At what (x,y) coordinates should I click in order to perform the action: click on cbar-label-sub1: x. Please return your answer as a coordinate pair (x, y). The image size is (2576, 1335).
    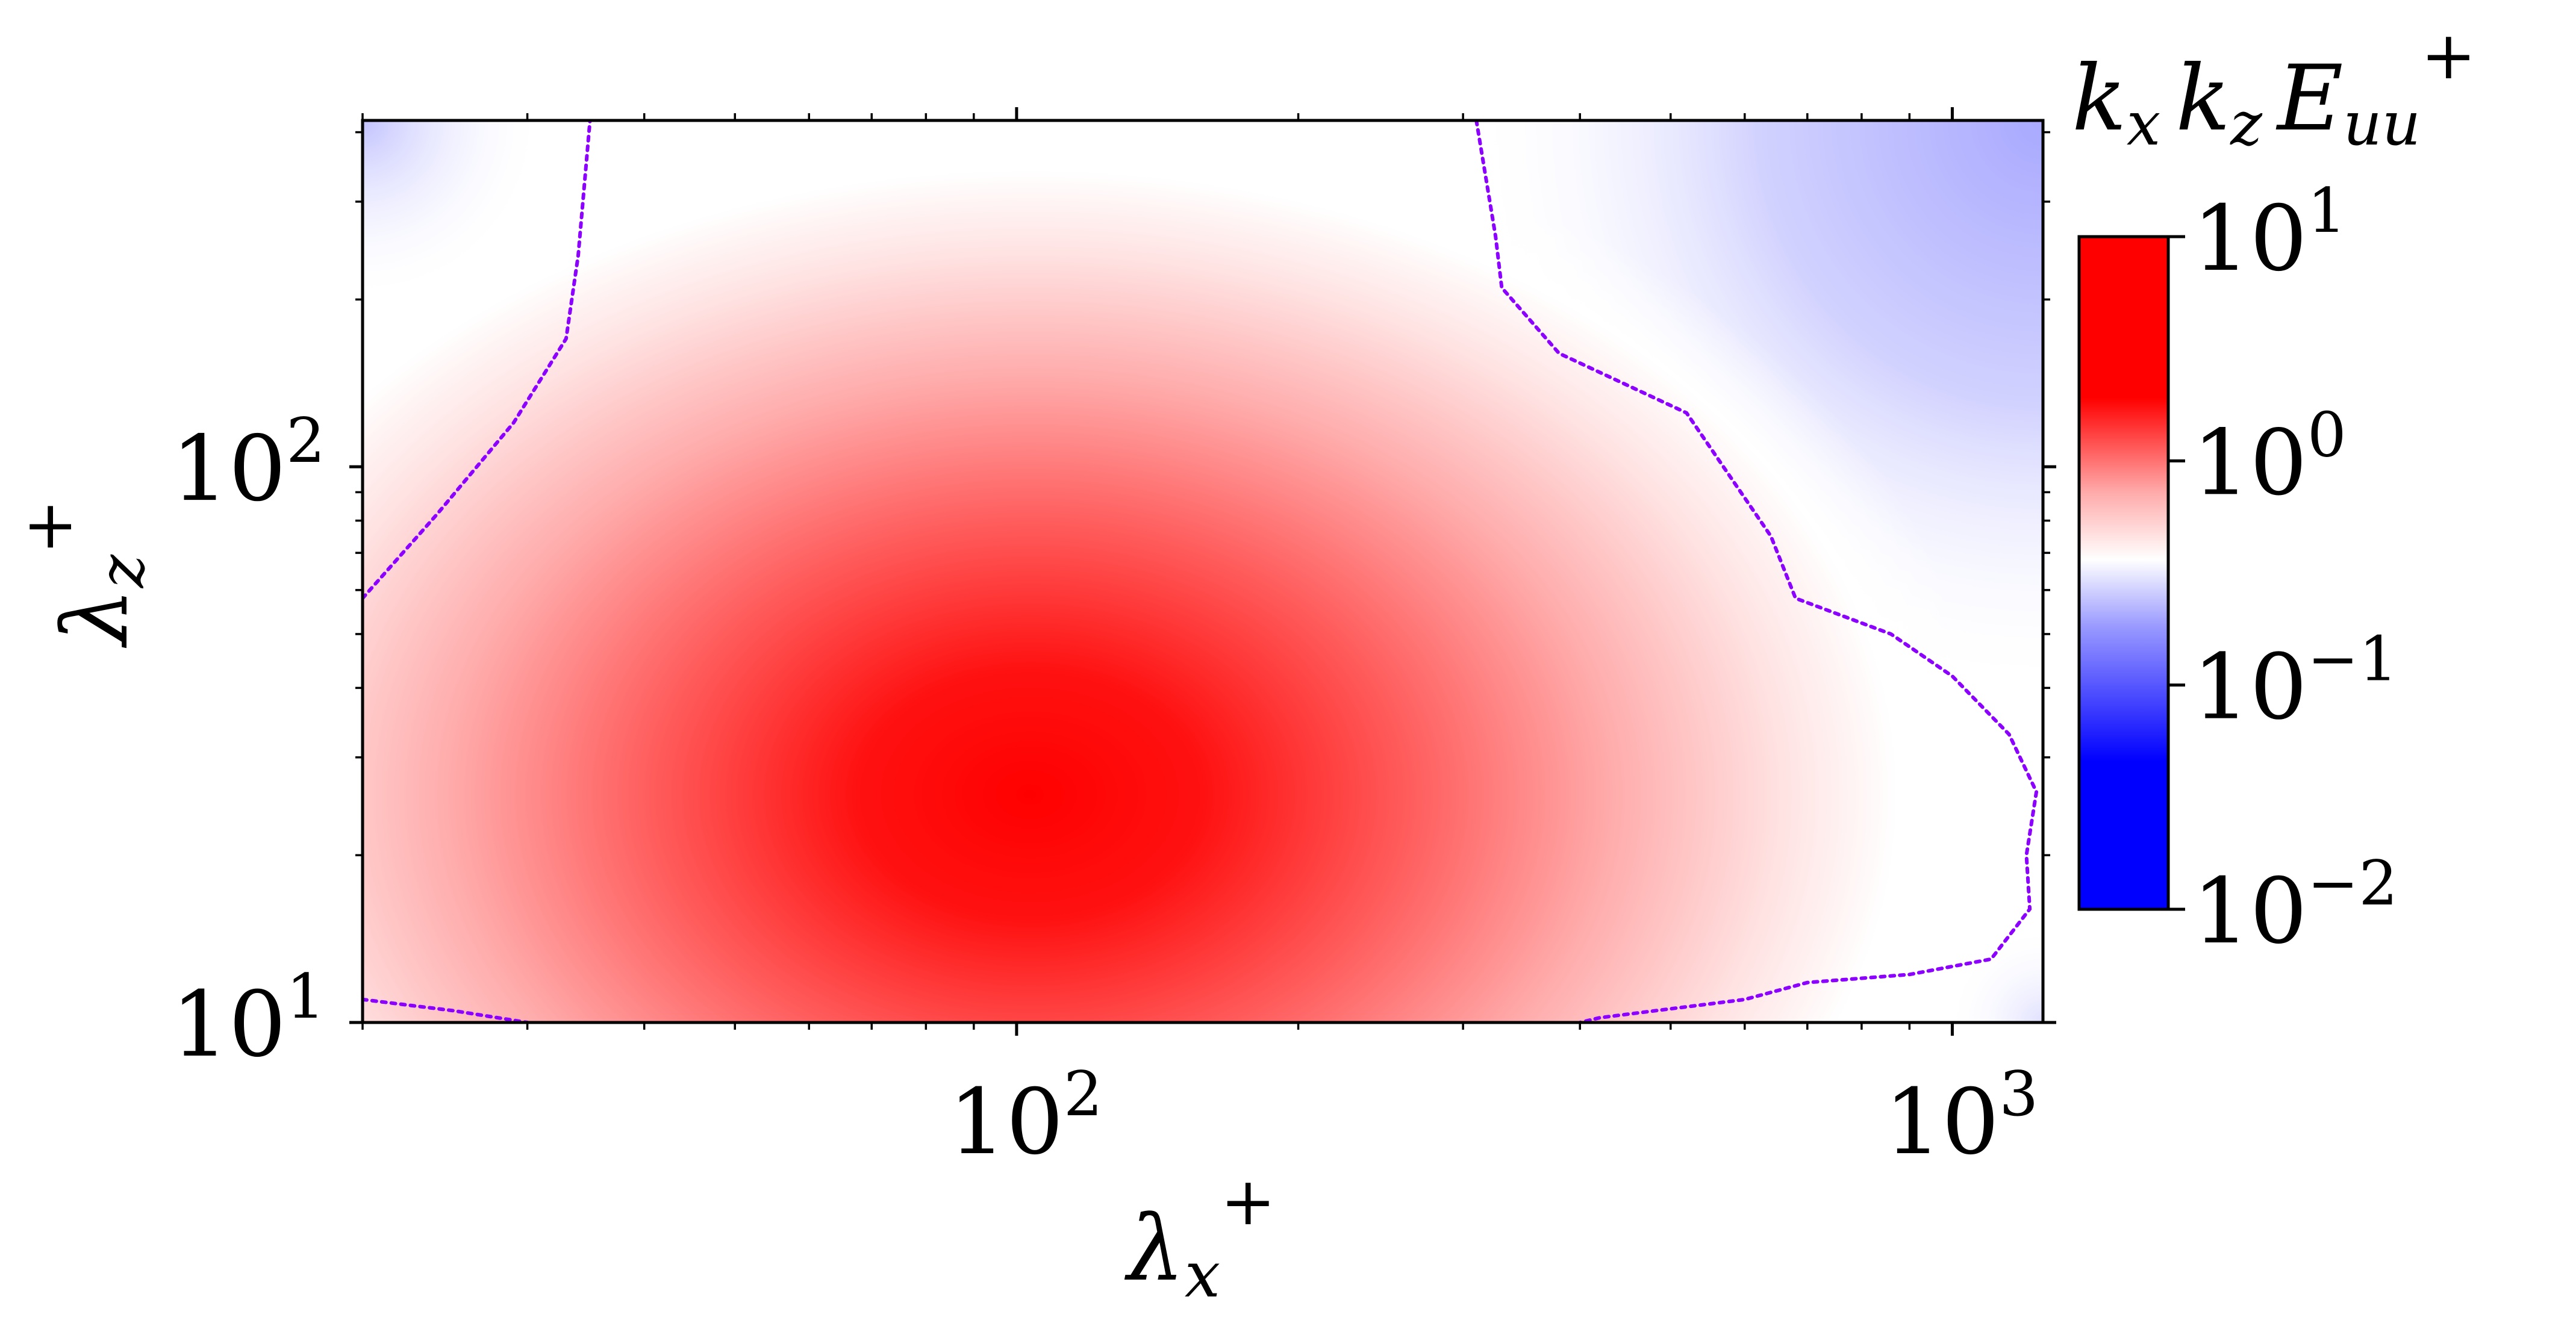
    Looking at the image, I should click on (2143, 124).